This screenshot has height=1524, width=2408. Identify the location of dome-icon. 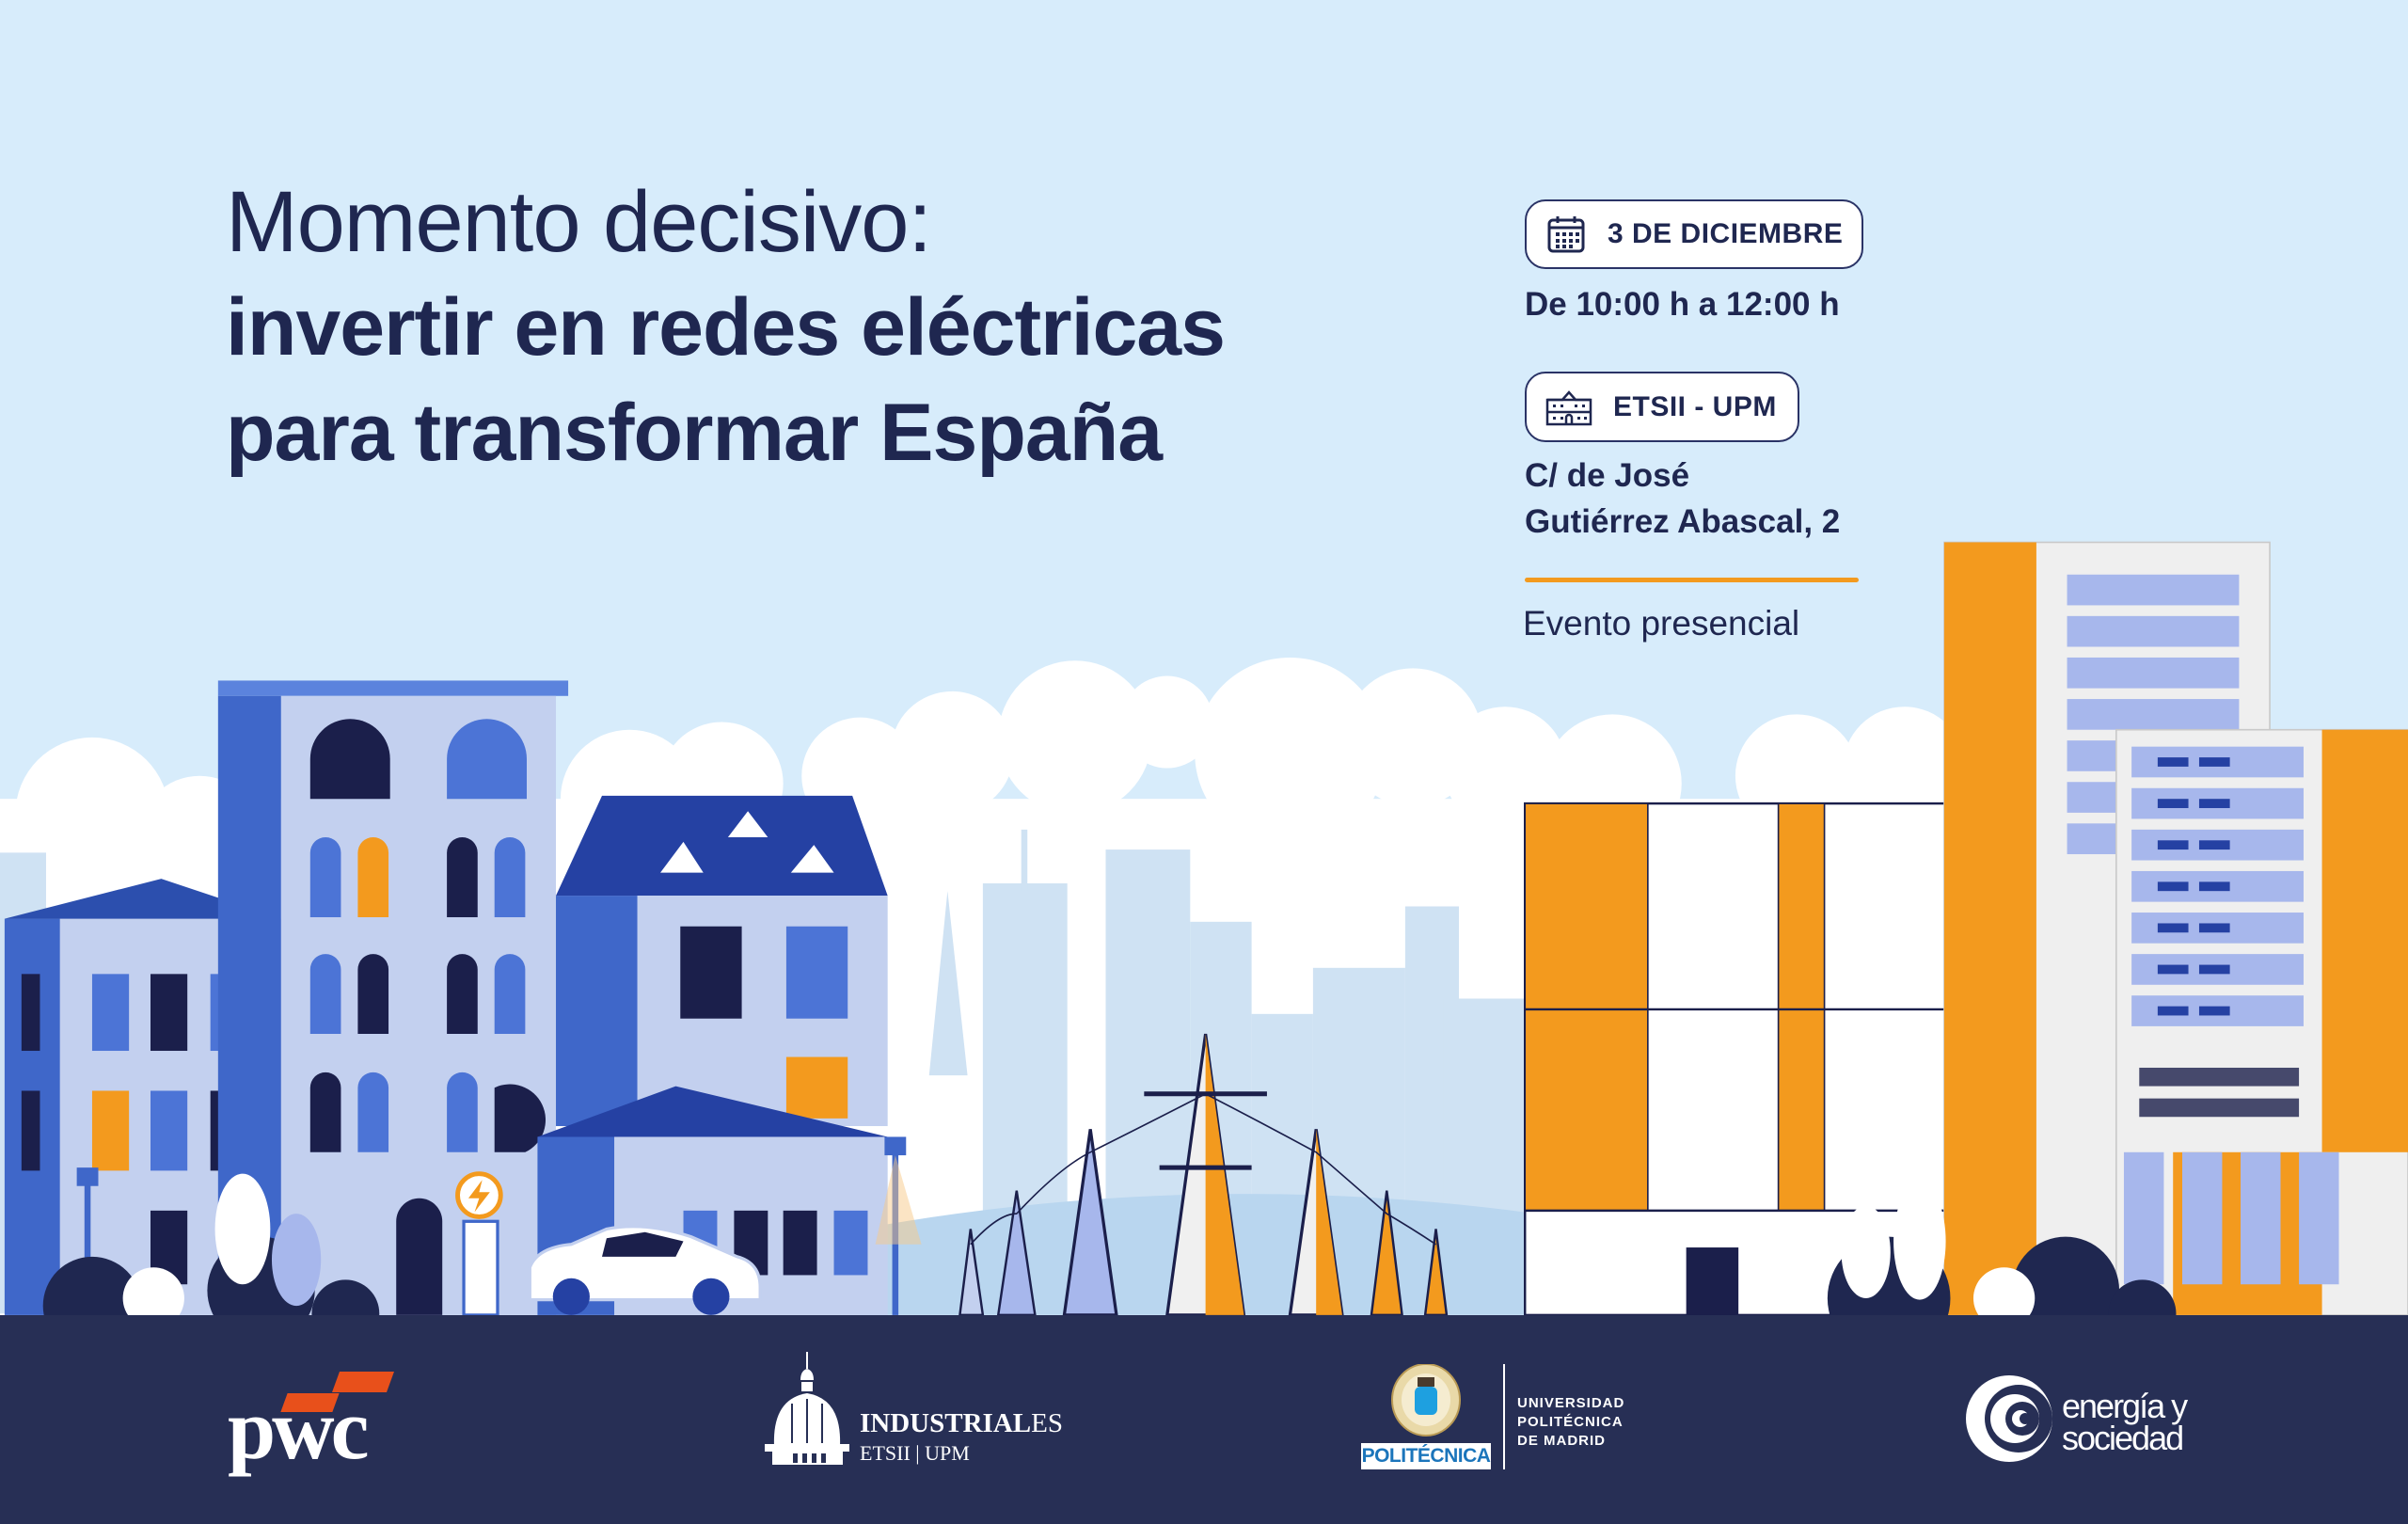
(807, 1408).